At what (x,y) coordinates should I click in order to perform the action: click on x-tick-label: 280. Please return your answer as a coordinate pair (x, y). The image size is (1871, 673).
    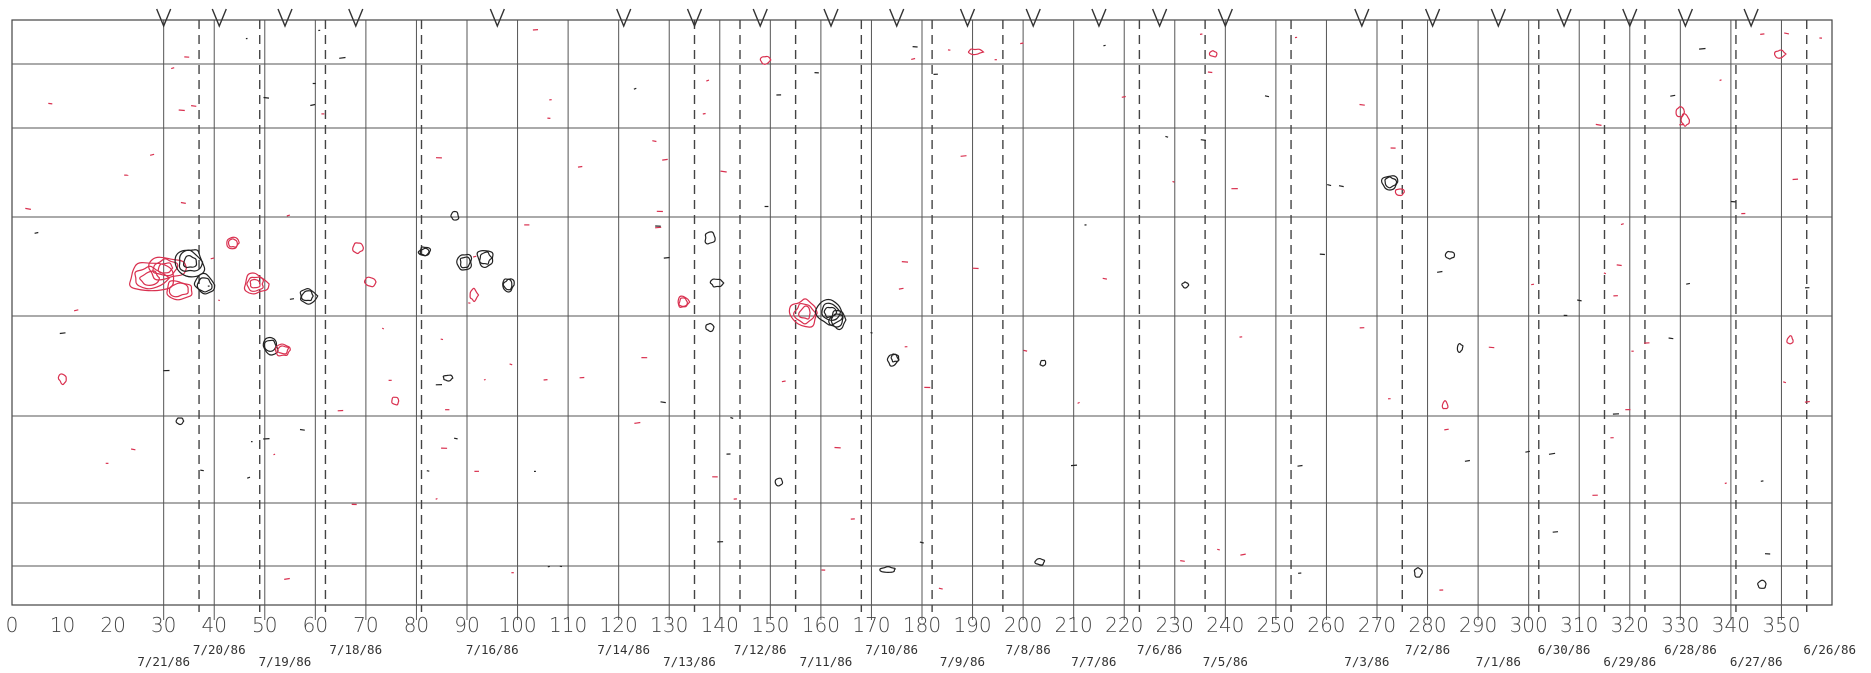
    Looking at the image, I should click on (1427, 625).